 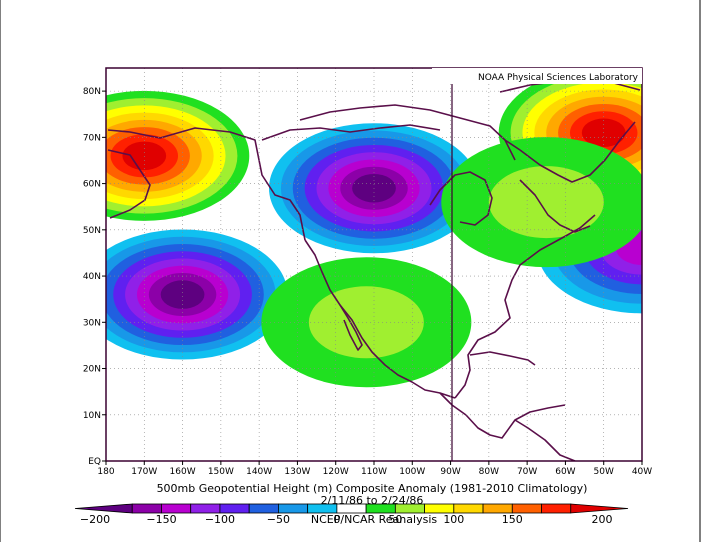 I want to click on coast-hudson-bay, so click(x=461, y=198).